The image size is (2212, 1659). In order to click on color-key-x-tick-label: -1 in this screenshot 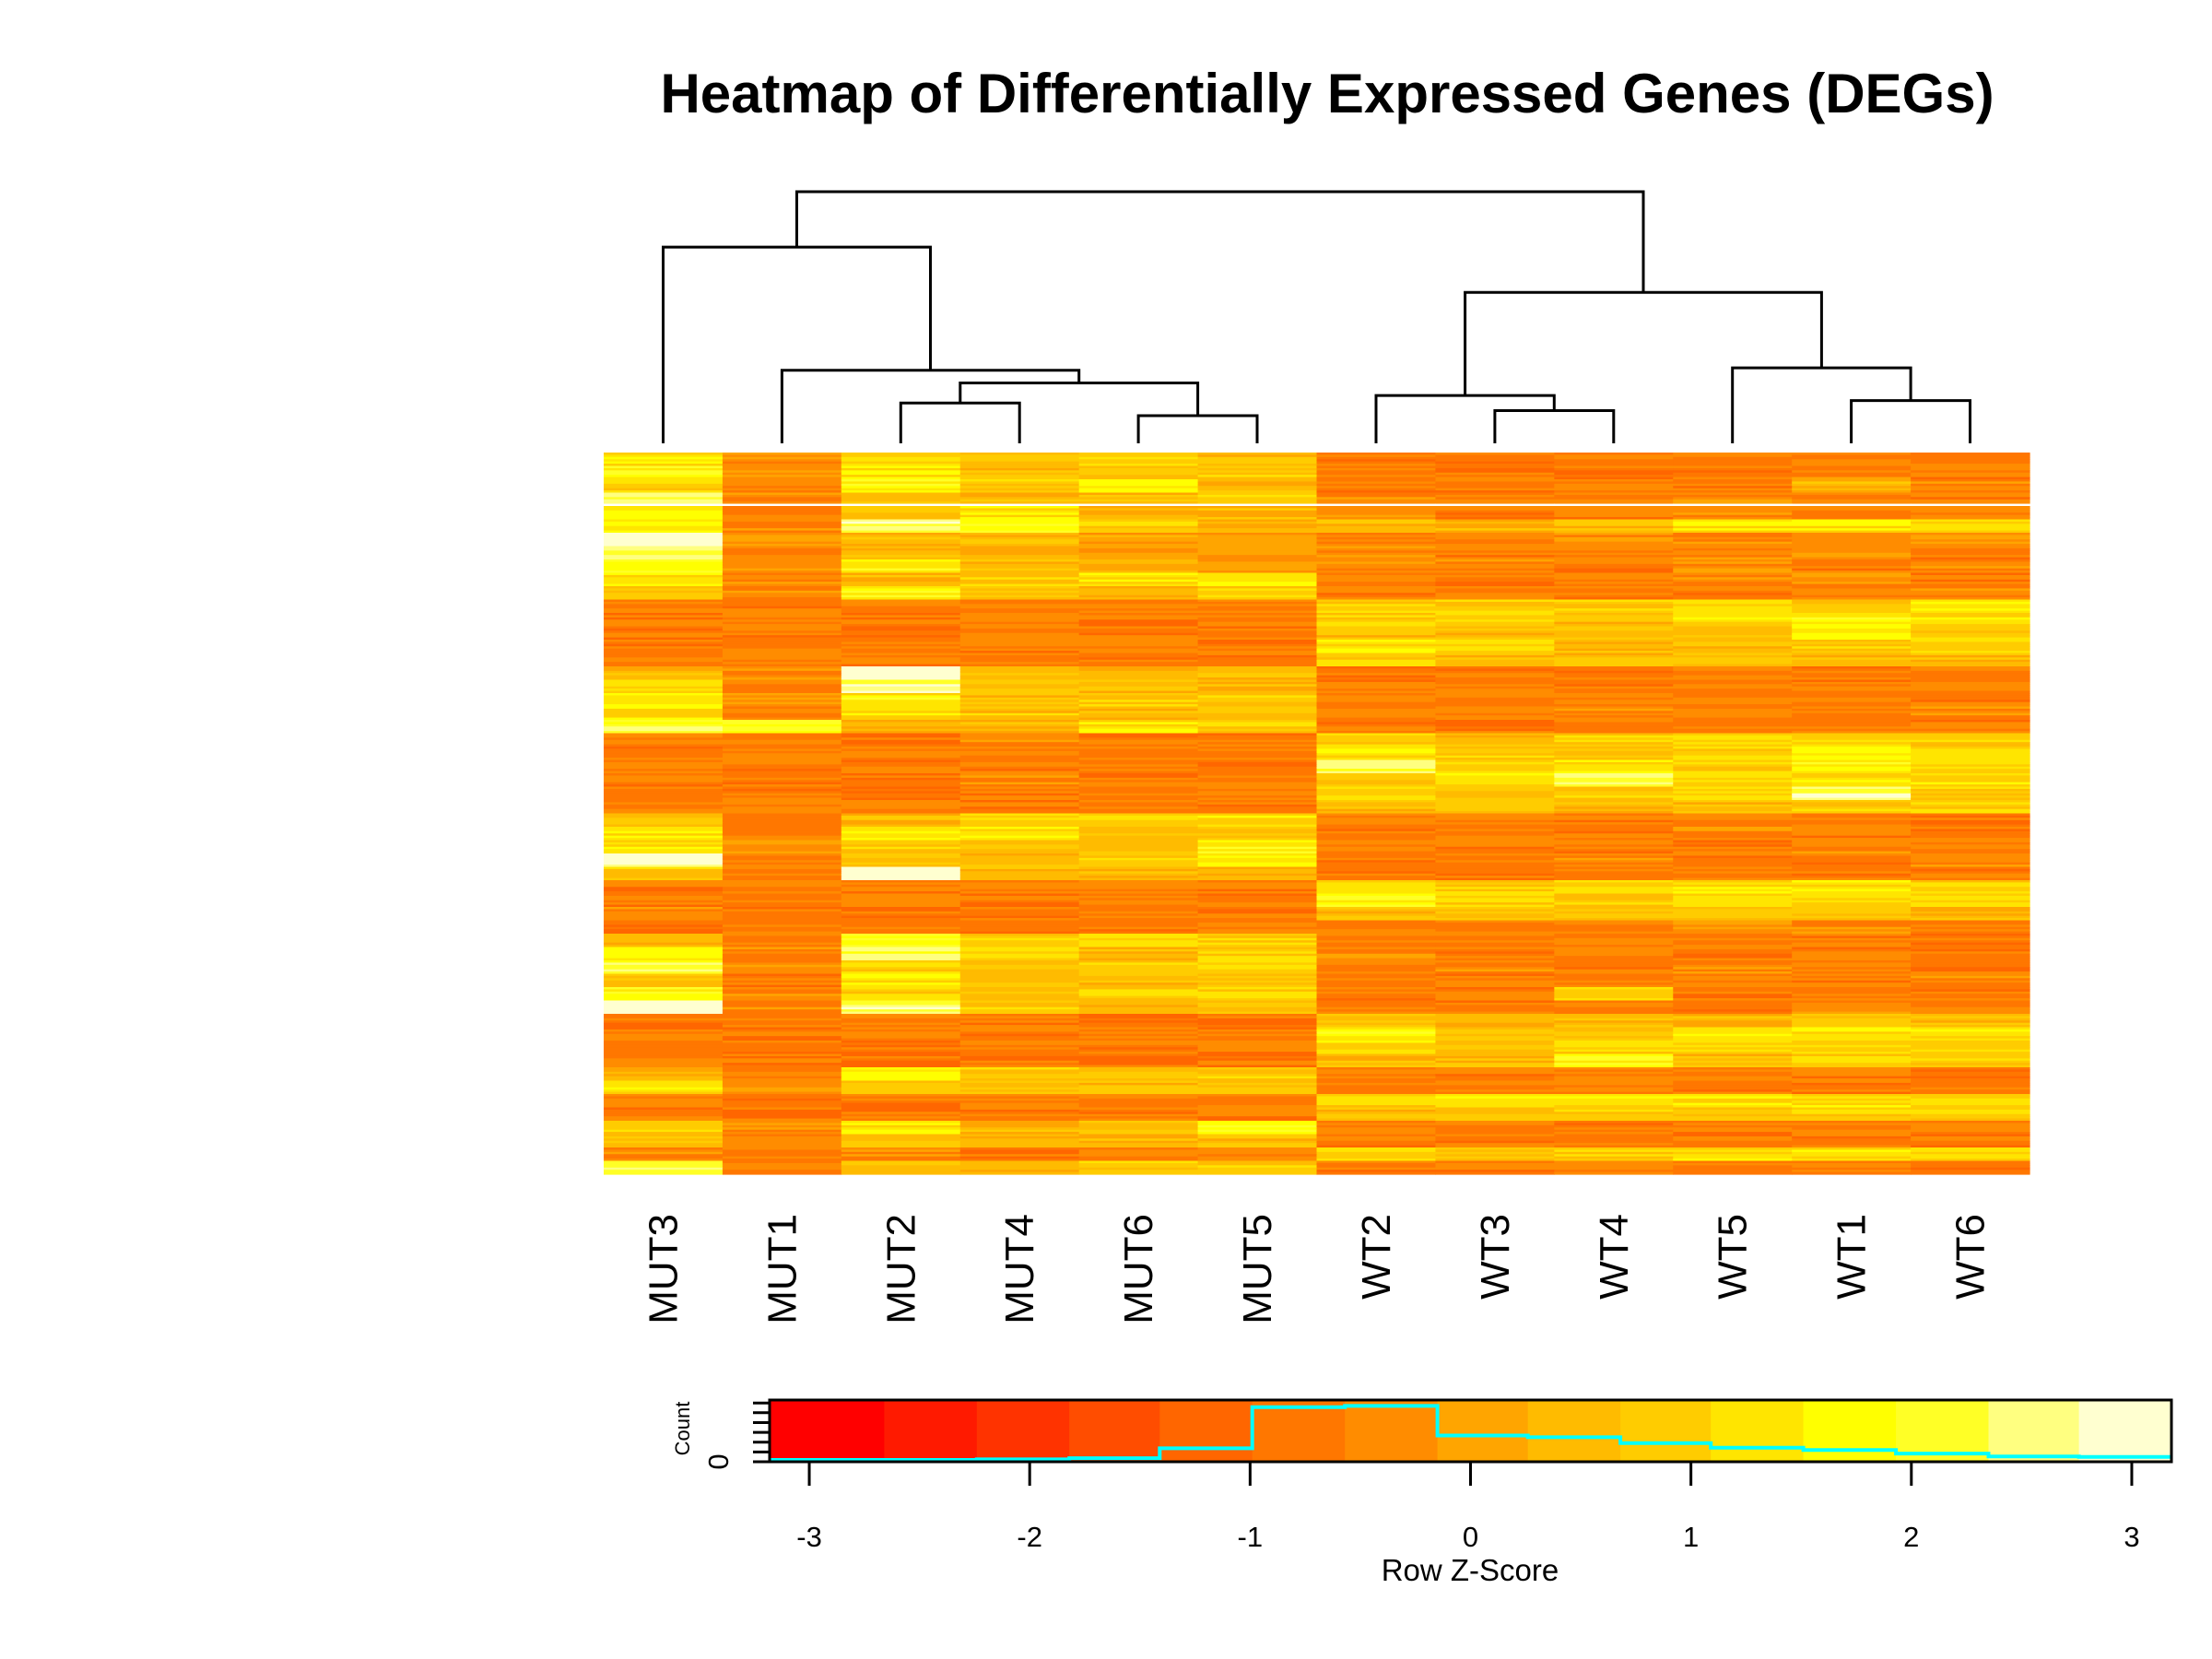, I will do `click(1251, 1537)`.